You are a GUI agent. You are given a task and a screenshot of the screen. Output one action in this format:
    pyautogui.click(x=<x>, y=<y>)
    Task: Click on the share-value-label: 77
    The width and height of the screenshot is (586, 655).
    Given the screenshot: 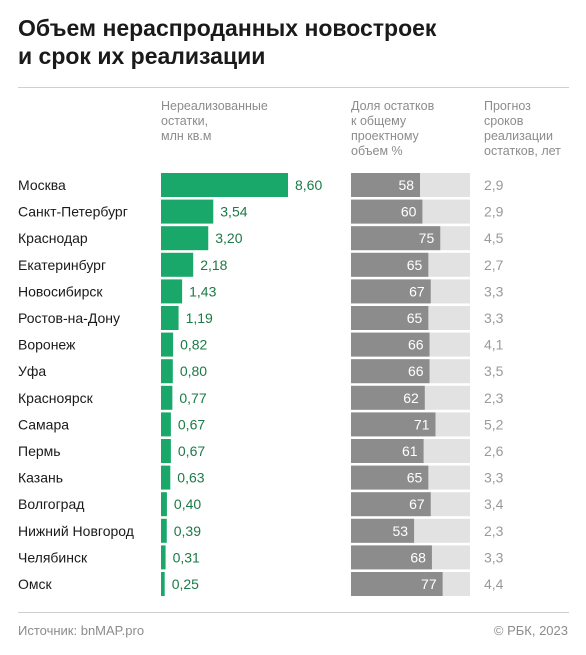 What is the action you would take?
    pyautogui.click(x=429, y=584)
    